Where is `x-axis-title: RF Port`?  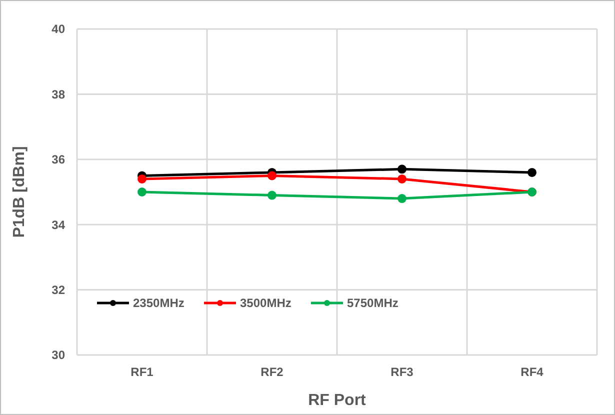
x-axis-title: RF Port is located at coordinates (337, 400).